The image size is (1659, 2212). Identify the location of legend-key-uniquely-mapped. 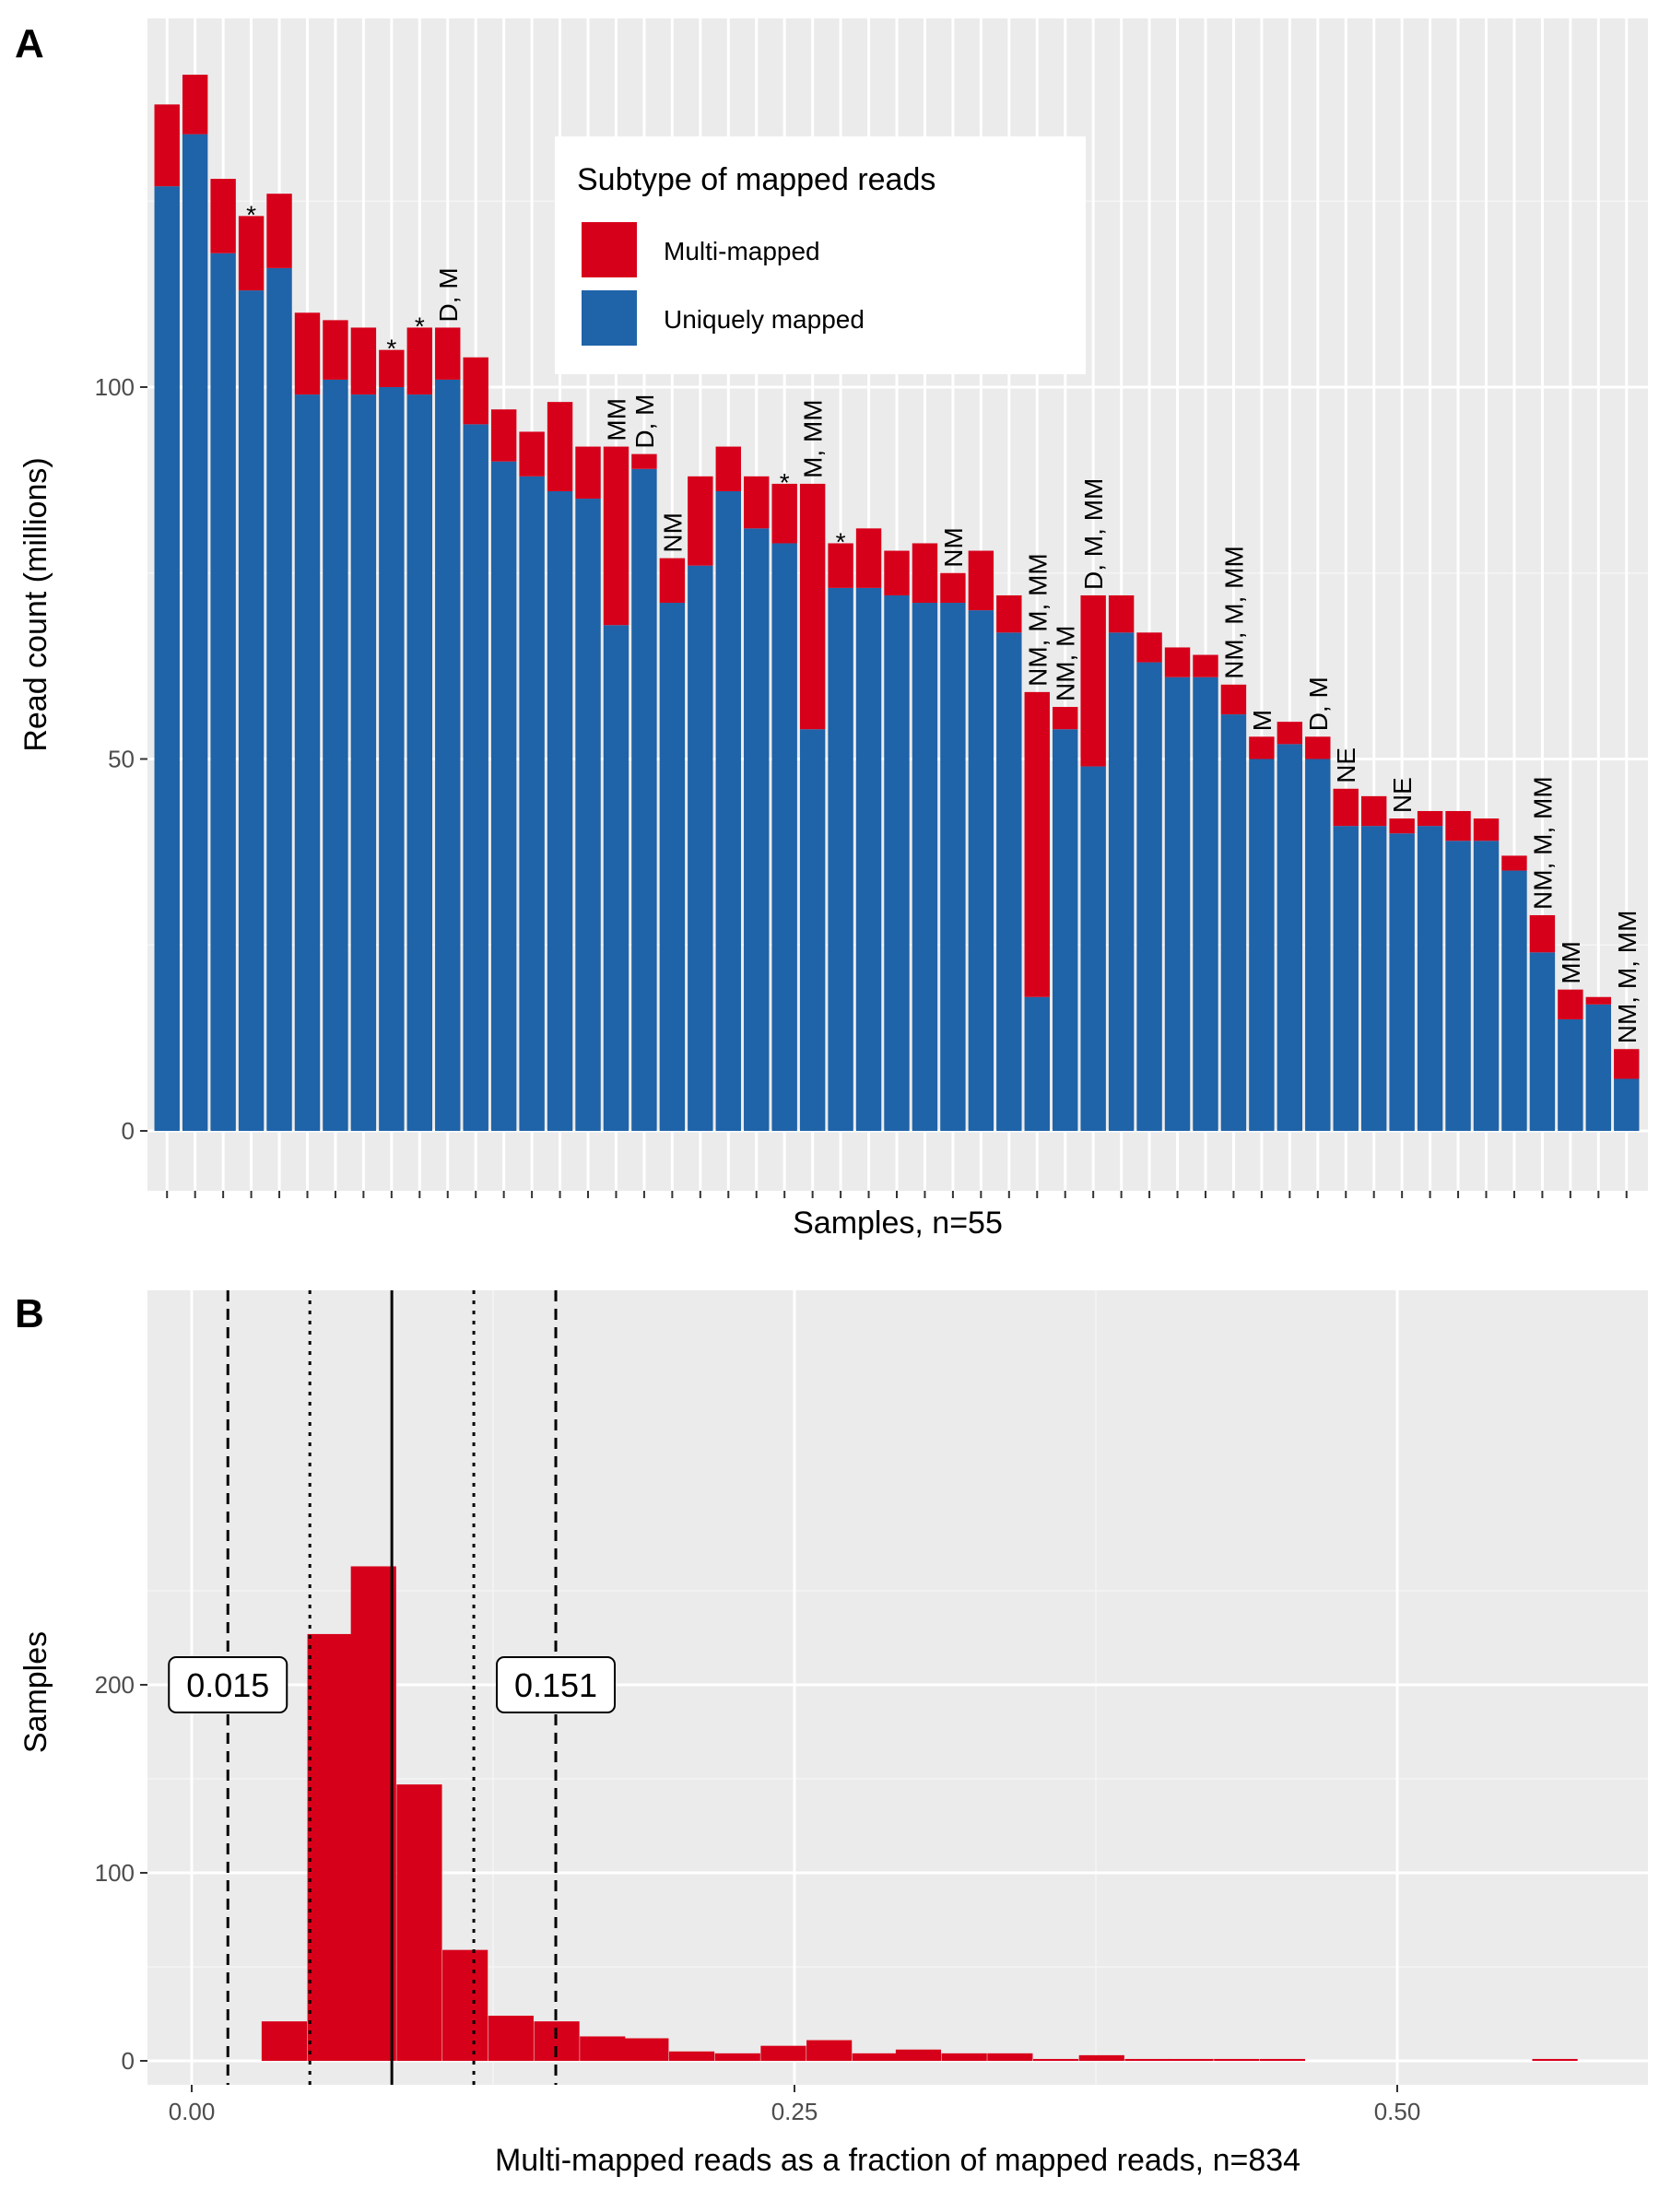
(609, 317).